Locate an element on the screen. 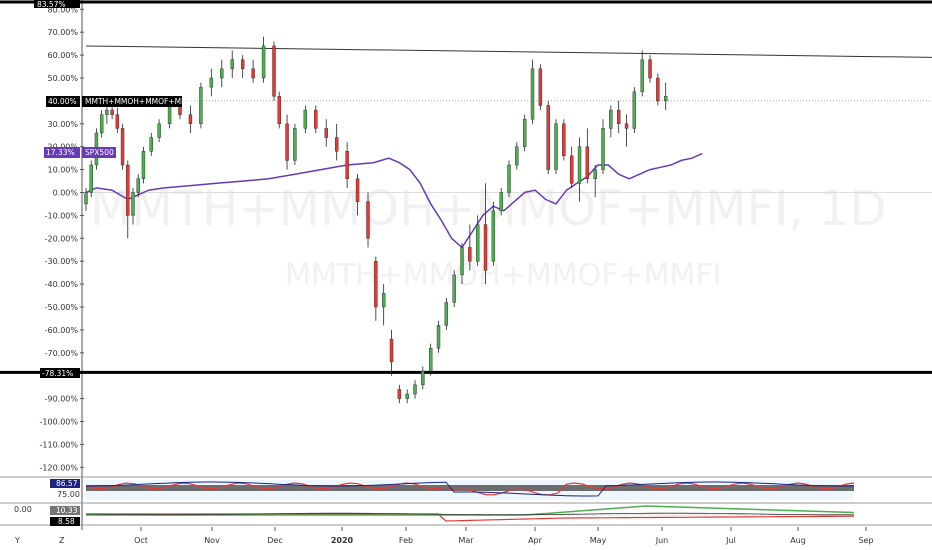 This screenshot has width=932, height=550. indicator-2-upper-label: 10.33 is located at coordinates (67, 510).